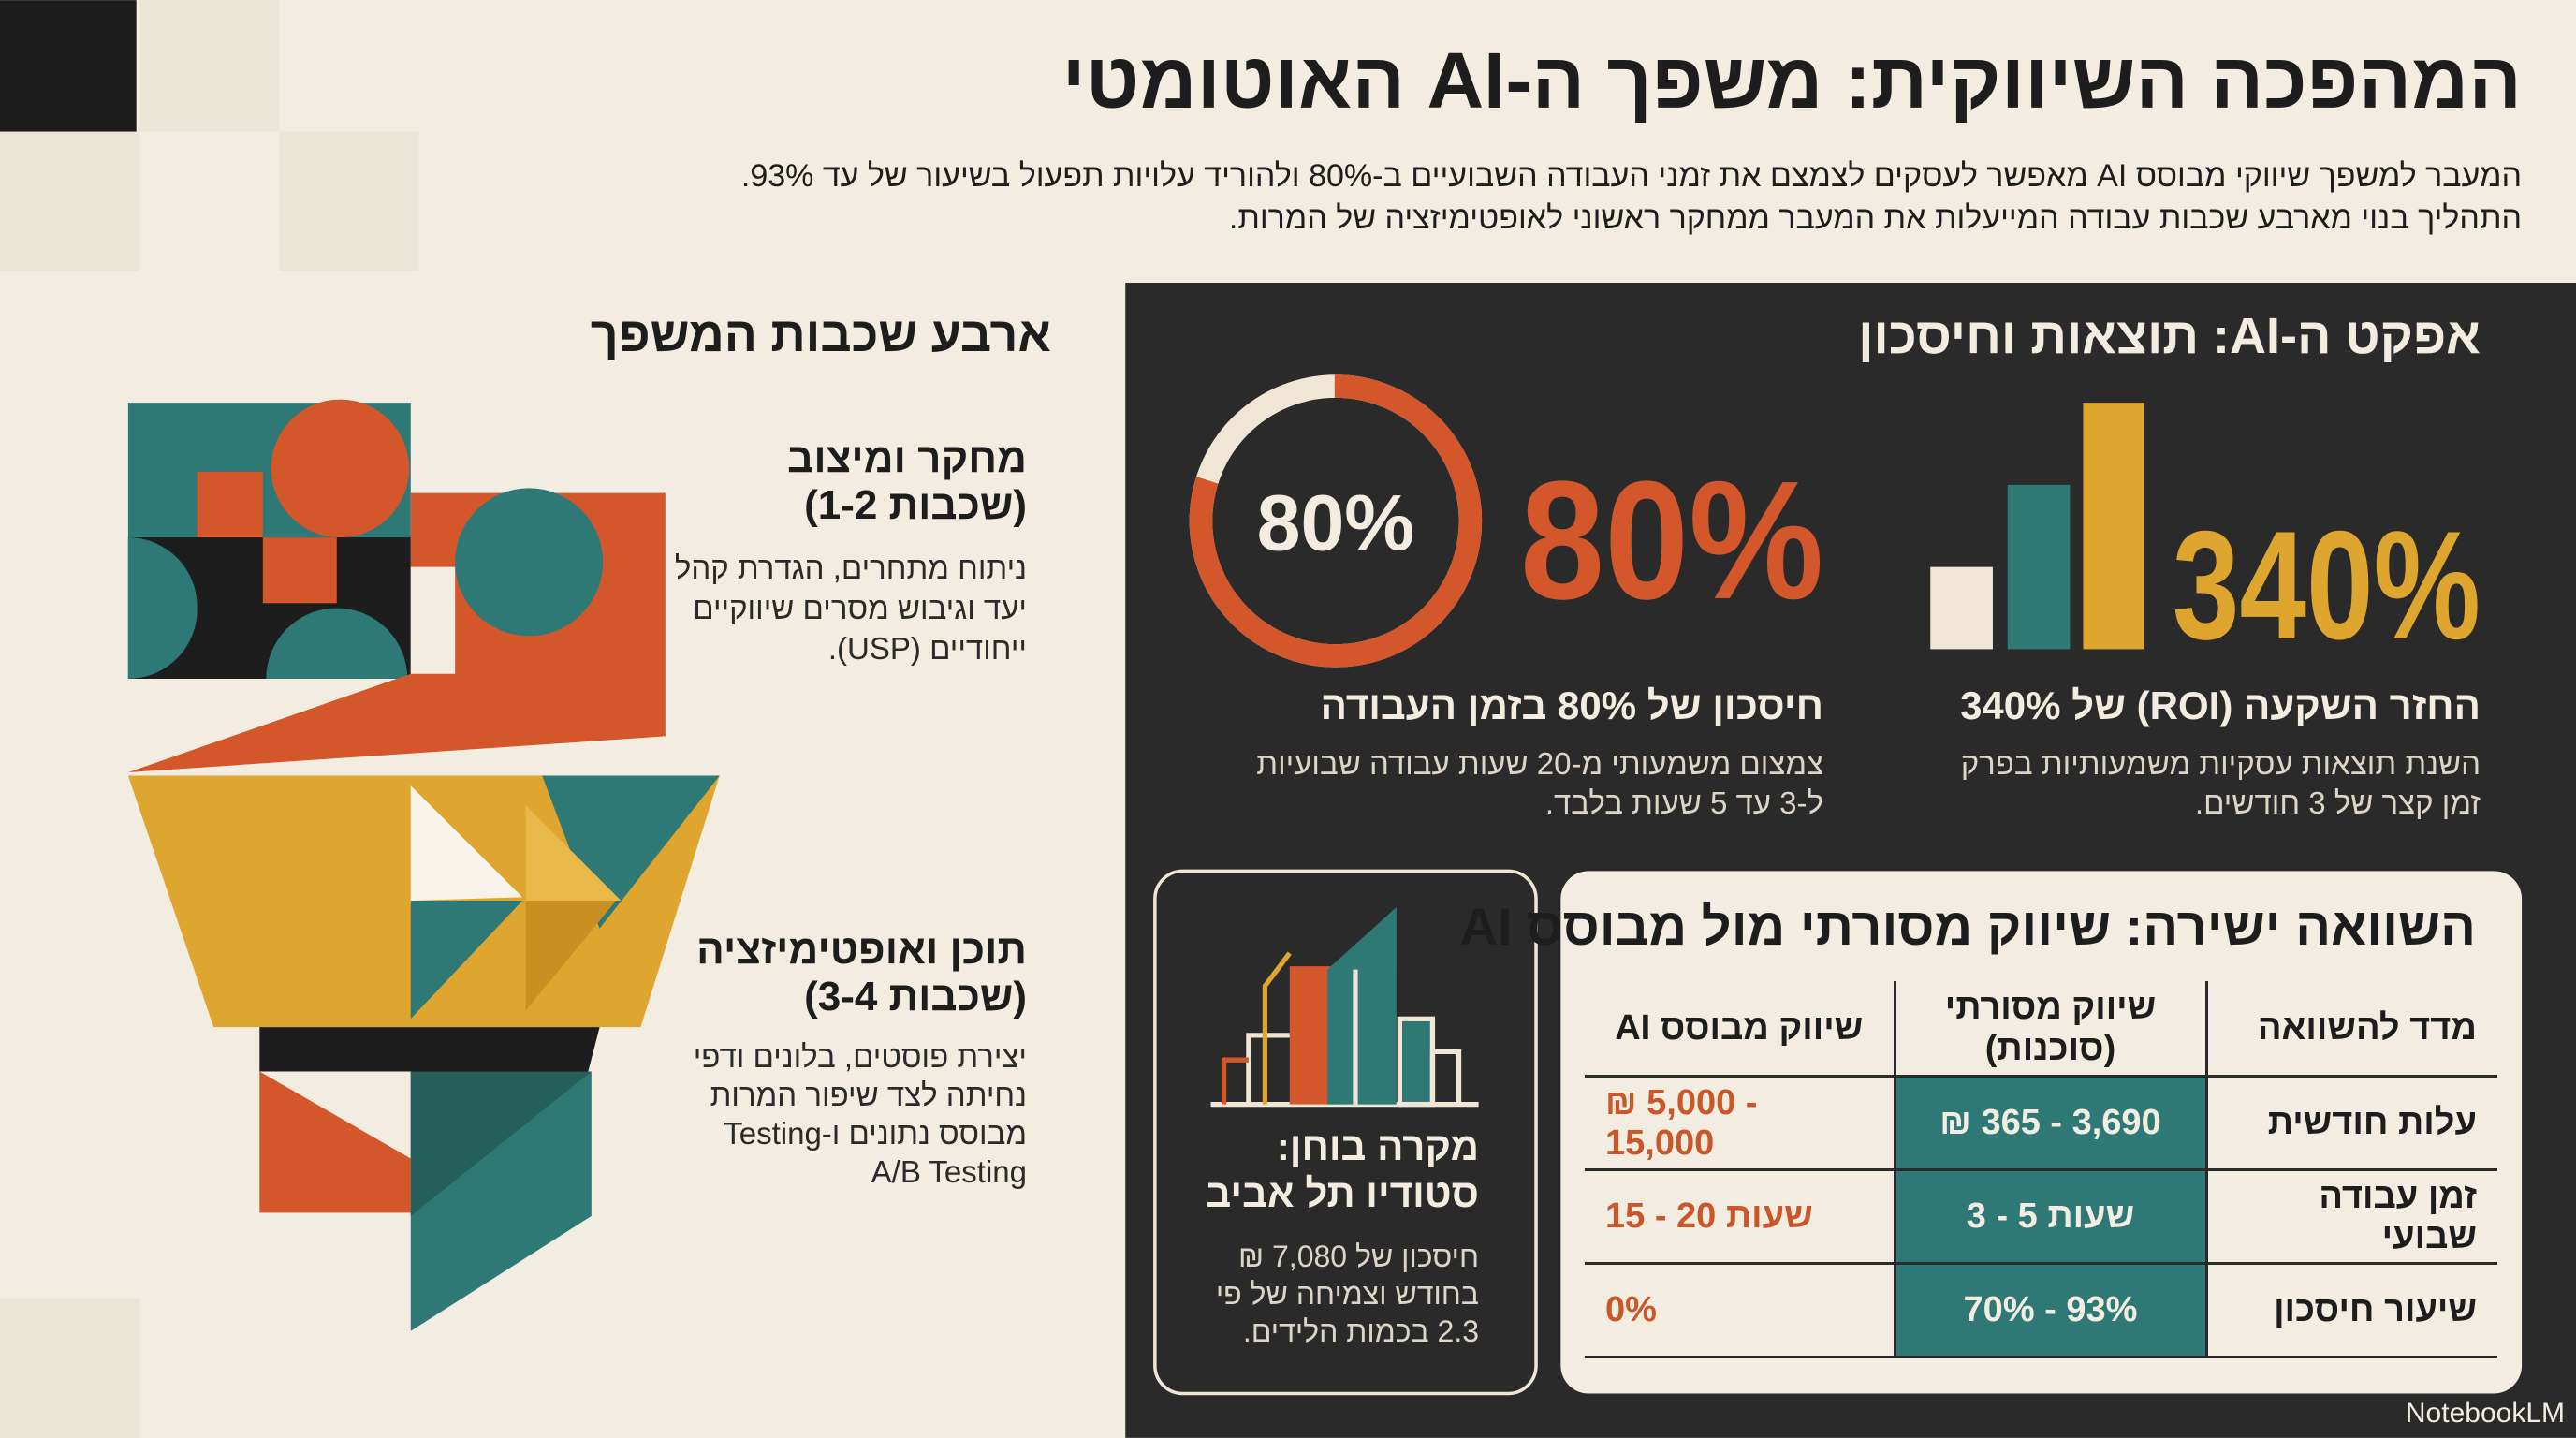 This screenshot has height=1438, width=2576. I want to click on description-line: ייחודיים (USP)., so click(927, 648).